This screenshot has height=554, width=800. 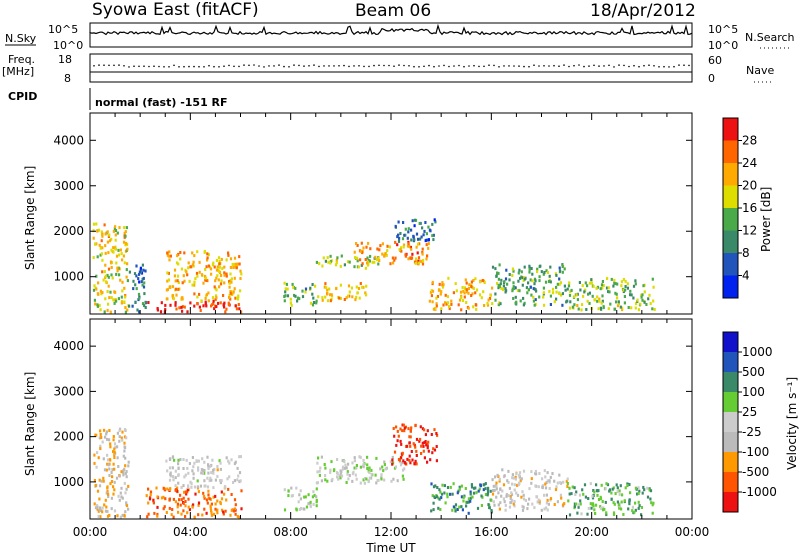 I want to click on nsky-tick-top-right: 10^5, so click(x=723, y=29).